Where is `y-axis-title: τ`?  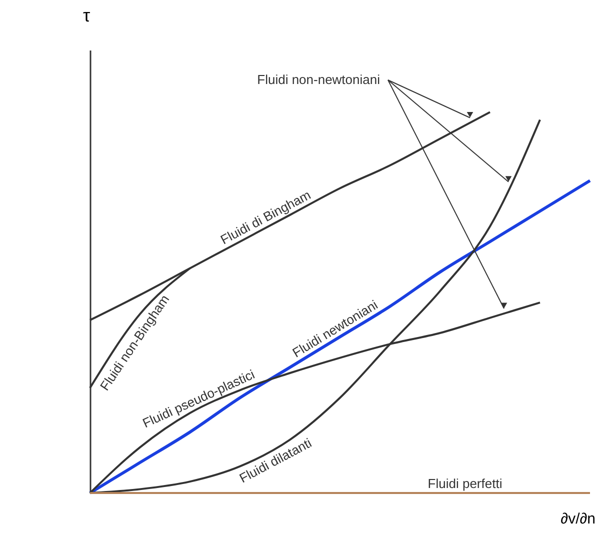
y-axis-title: τ is located at coordinates (86, 16).